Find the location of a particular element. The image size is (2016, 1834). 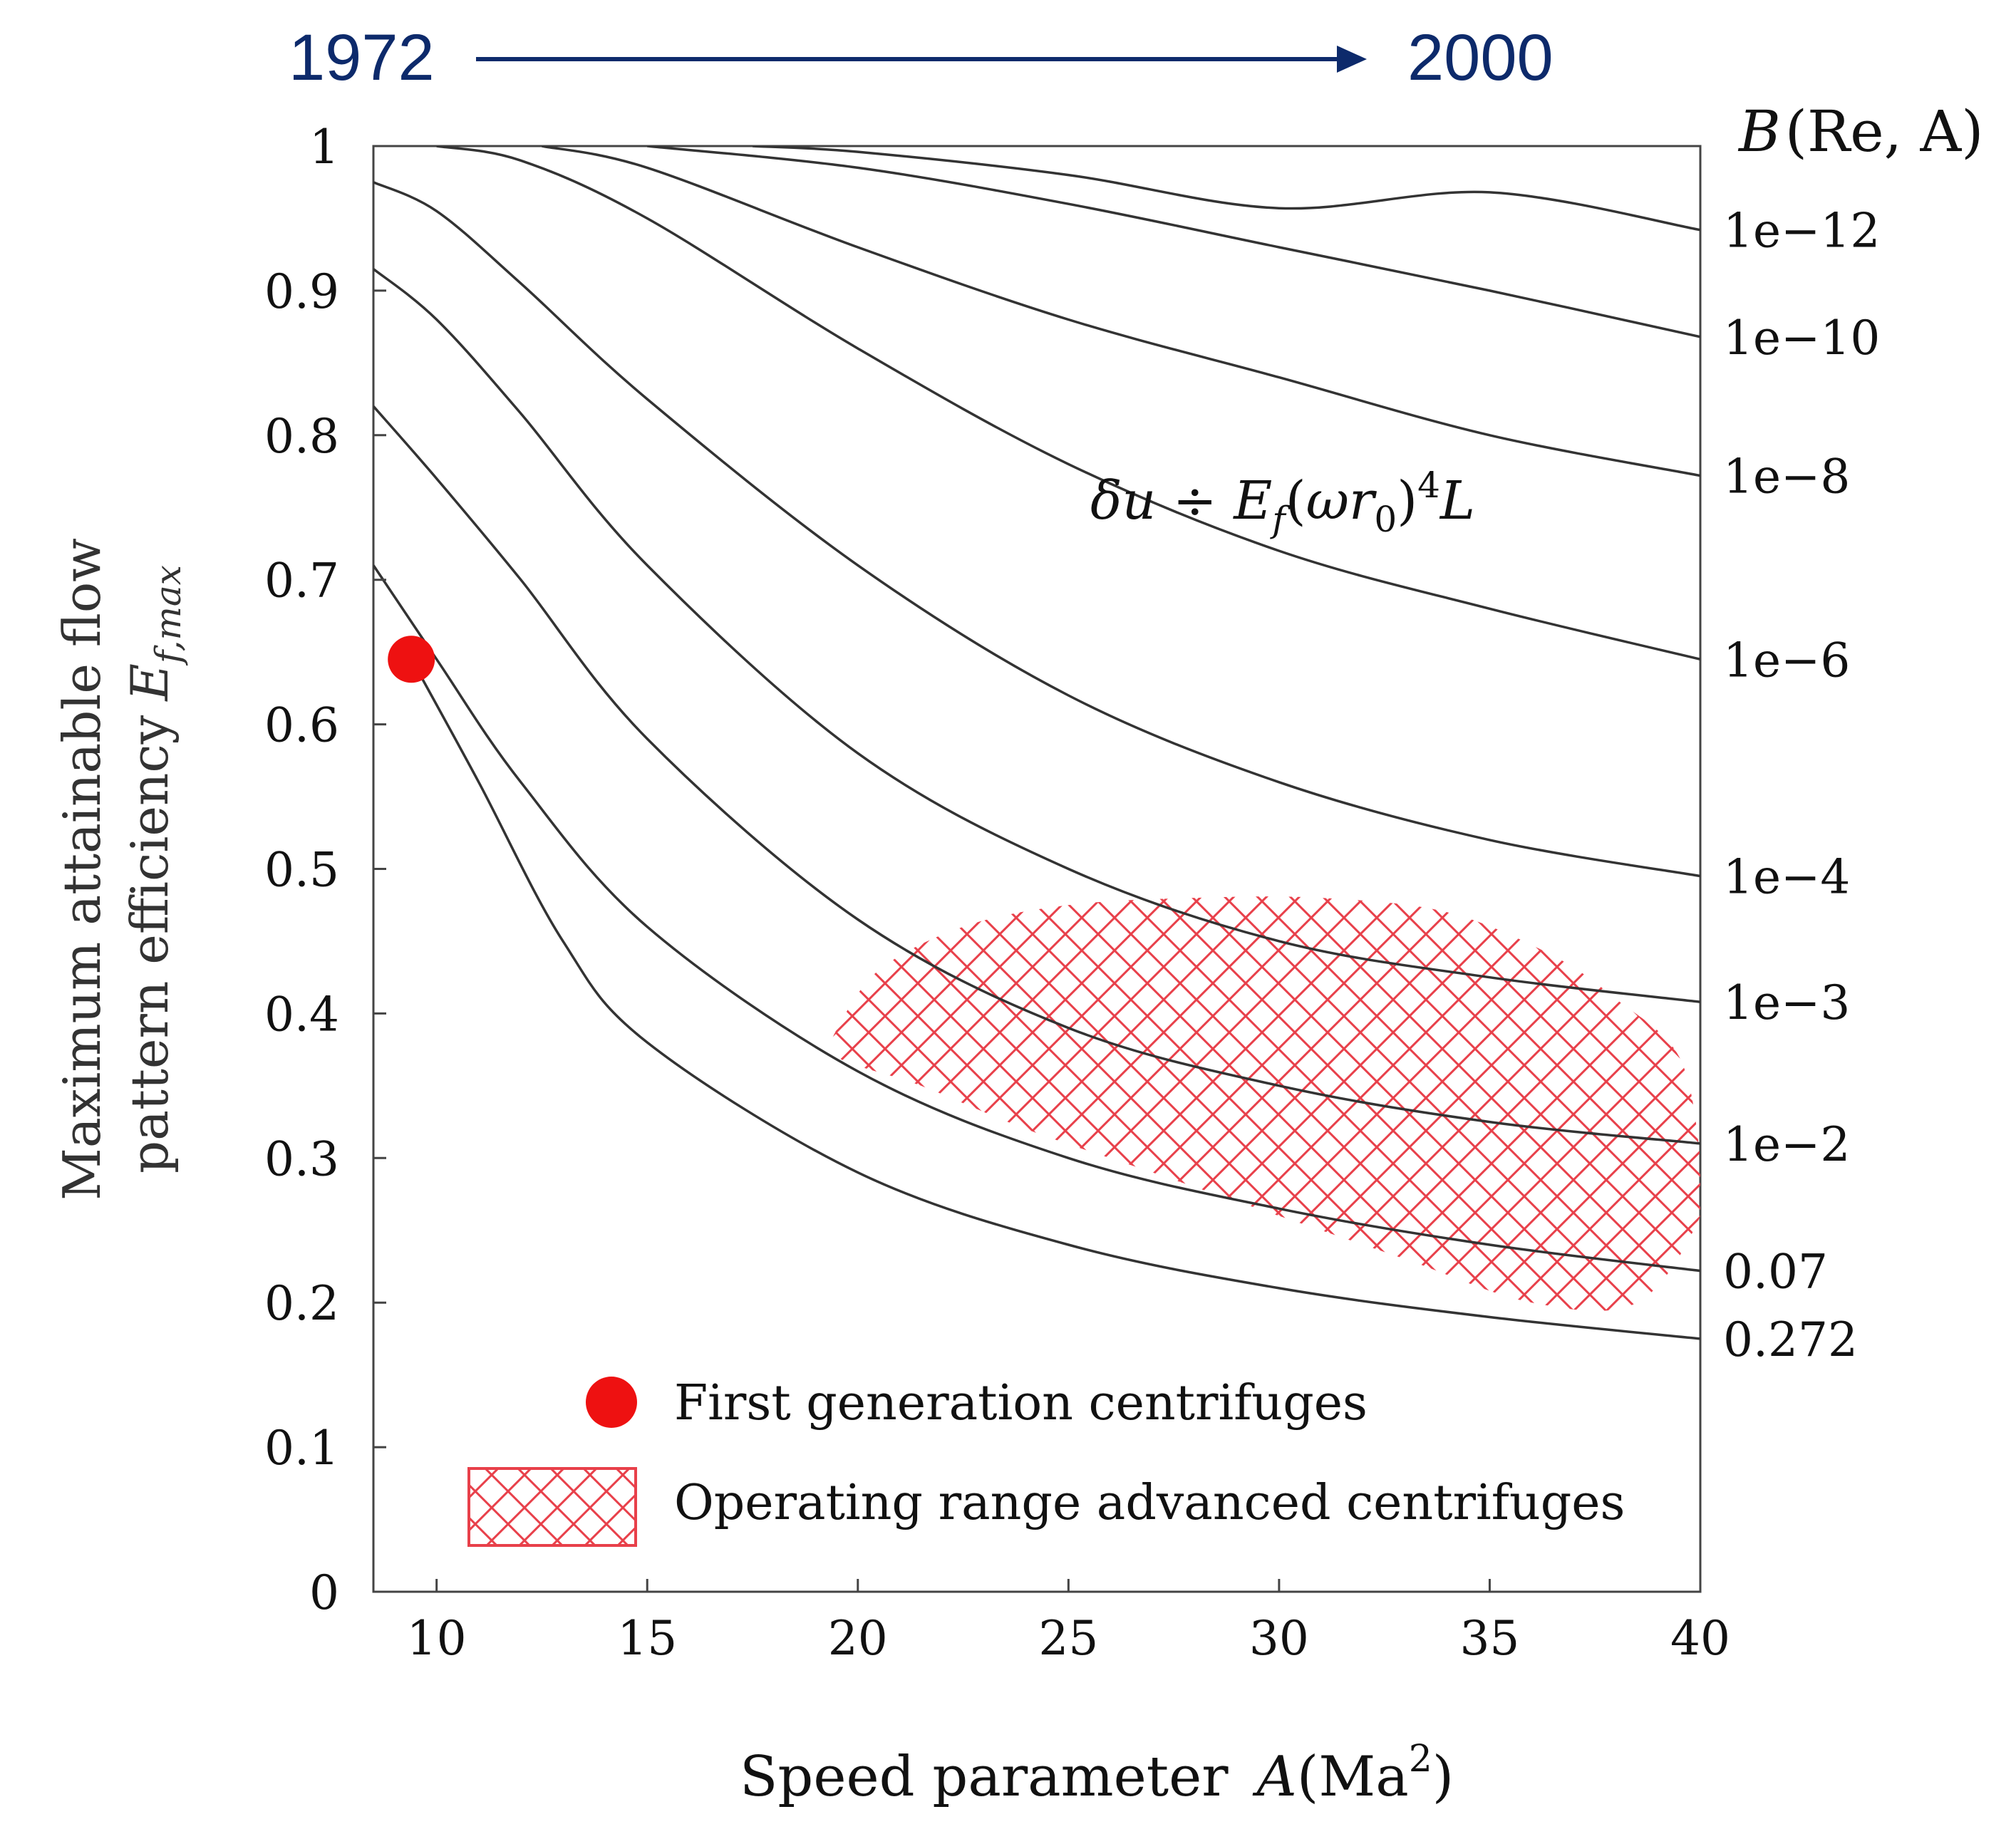

y-tick-label: 0.9 is located at coordinates (301, 291).